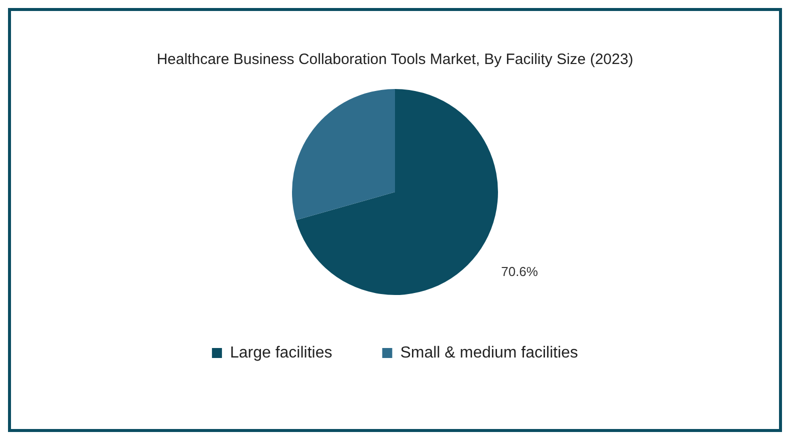  I want to click on legend-label: Large facilities, so click(281, 353).